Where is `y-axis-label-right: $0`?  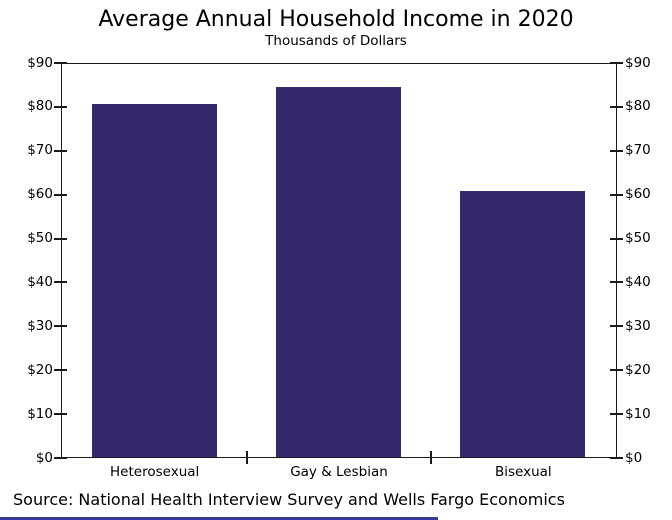
y-axis-label-right: $0 is located at coordinates (634, 457).